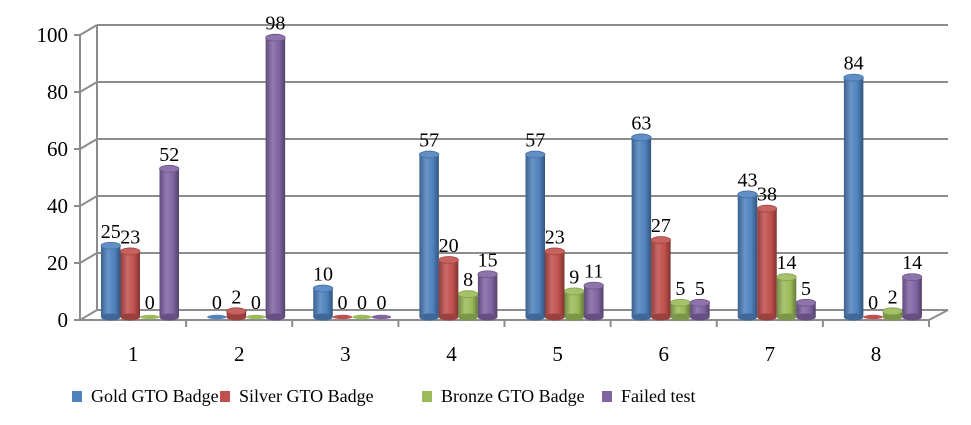  What do you see at coordinates (57, 149) in the screenshot?
I see `y-tick-label: 60` at bounding box center [57, 149].